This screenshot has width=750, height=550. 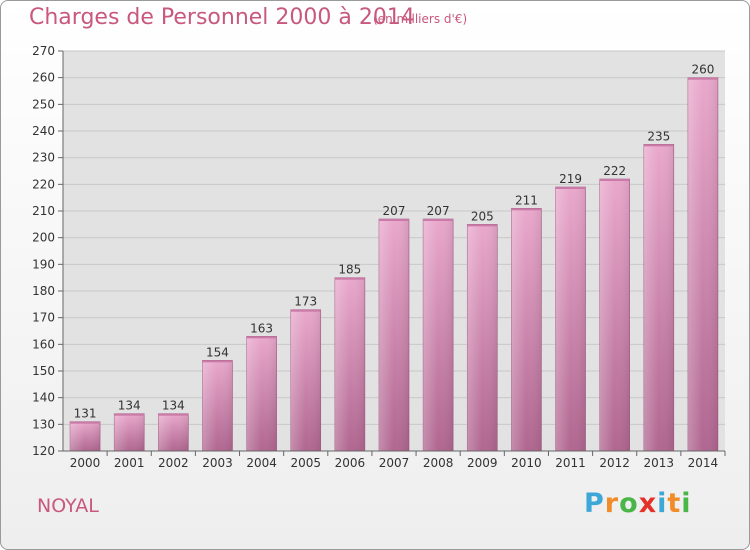 What do you see at coordinates (43, 398) in the screenshot?
I see `y-tick-label: 140` at bounding box center [43, 398].